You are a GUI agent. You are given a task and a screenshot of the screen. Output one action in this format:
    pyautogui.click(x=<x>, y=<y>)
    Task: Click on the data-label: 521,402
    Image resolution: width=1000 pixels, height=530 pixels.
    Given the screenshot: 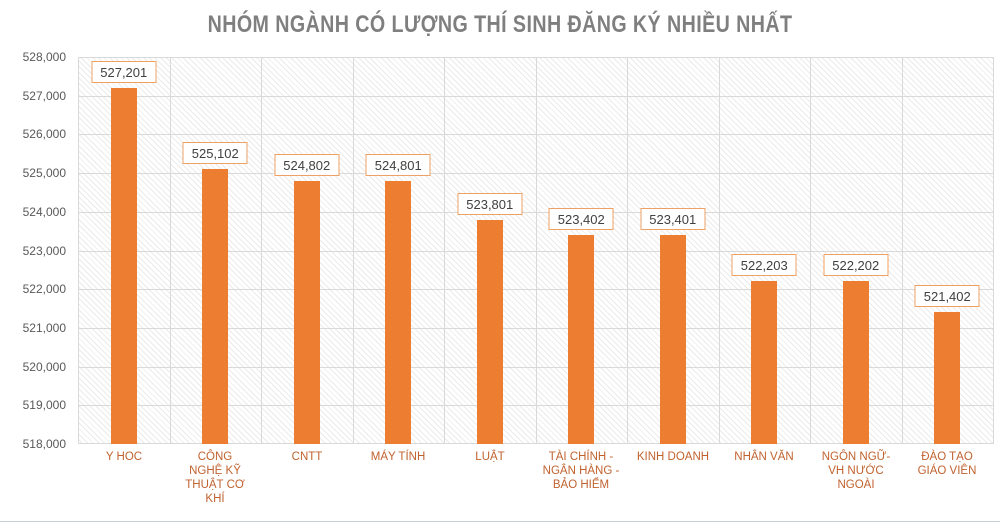 What is the action you would take?
    pyautogui.click(x=947, y=296)
    